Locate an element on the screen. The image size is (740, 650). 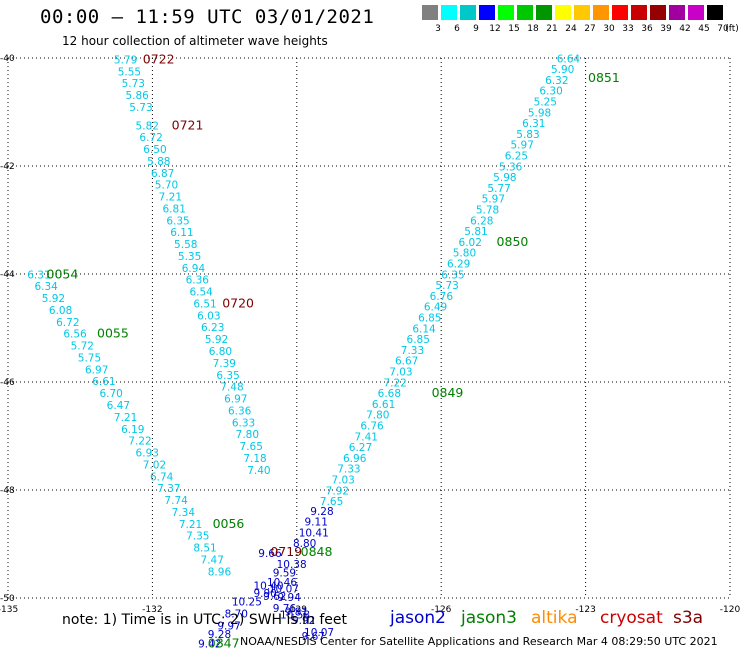
wave-height-value: 7.92 is located at coordinates (337, 491).